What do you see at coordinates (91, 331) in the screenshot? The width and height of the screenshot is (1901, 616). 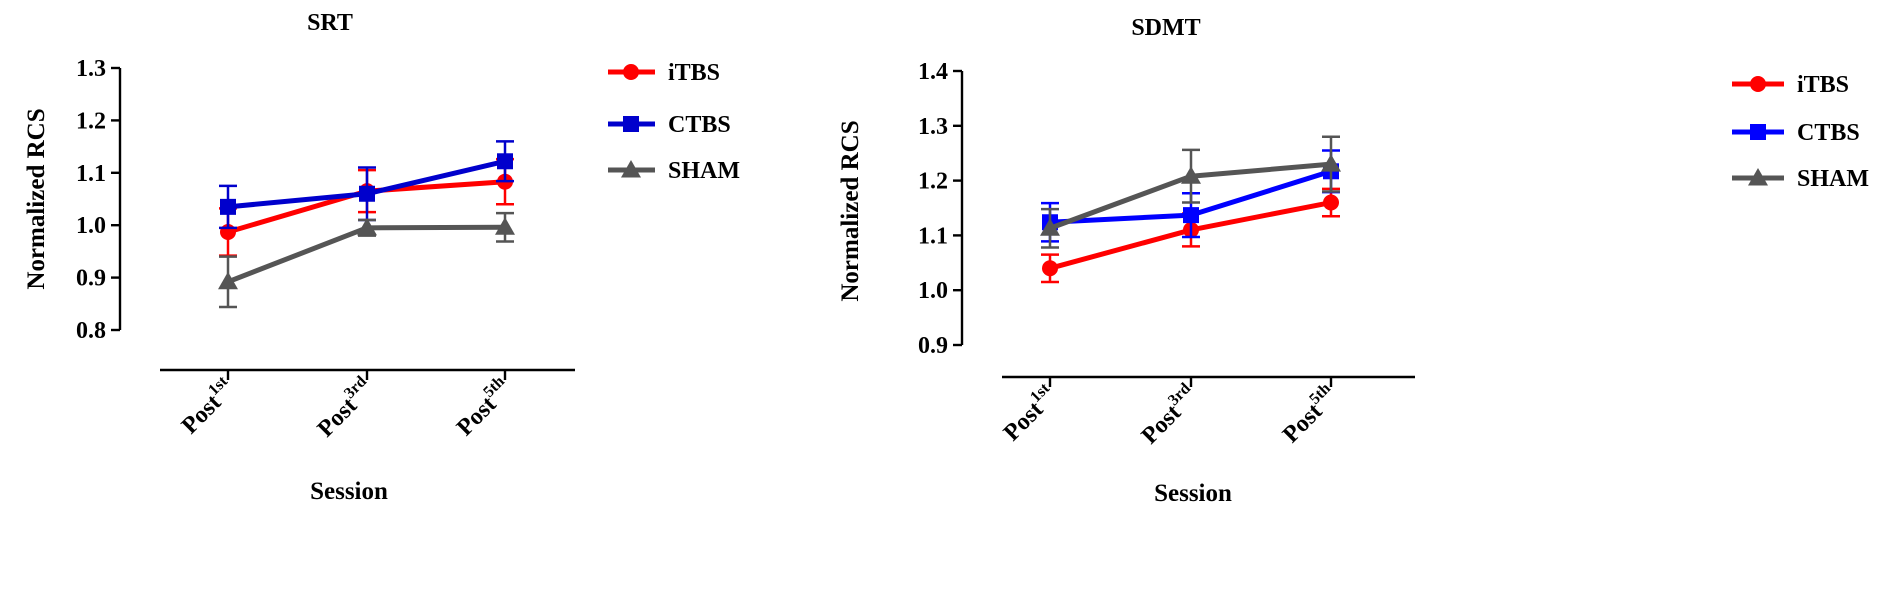 I see `y-tick-label: 0.8` at bounding box center [91, 331].